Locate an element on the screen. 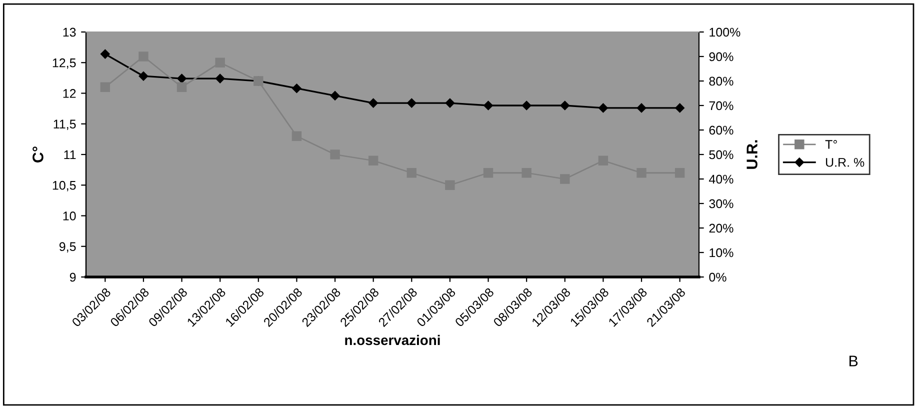  legend-label: U.R. % is located at coordinates (845, 162).